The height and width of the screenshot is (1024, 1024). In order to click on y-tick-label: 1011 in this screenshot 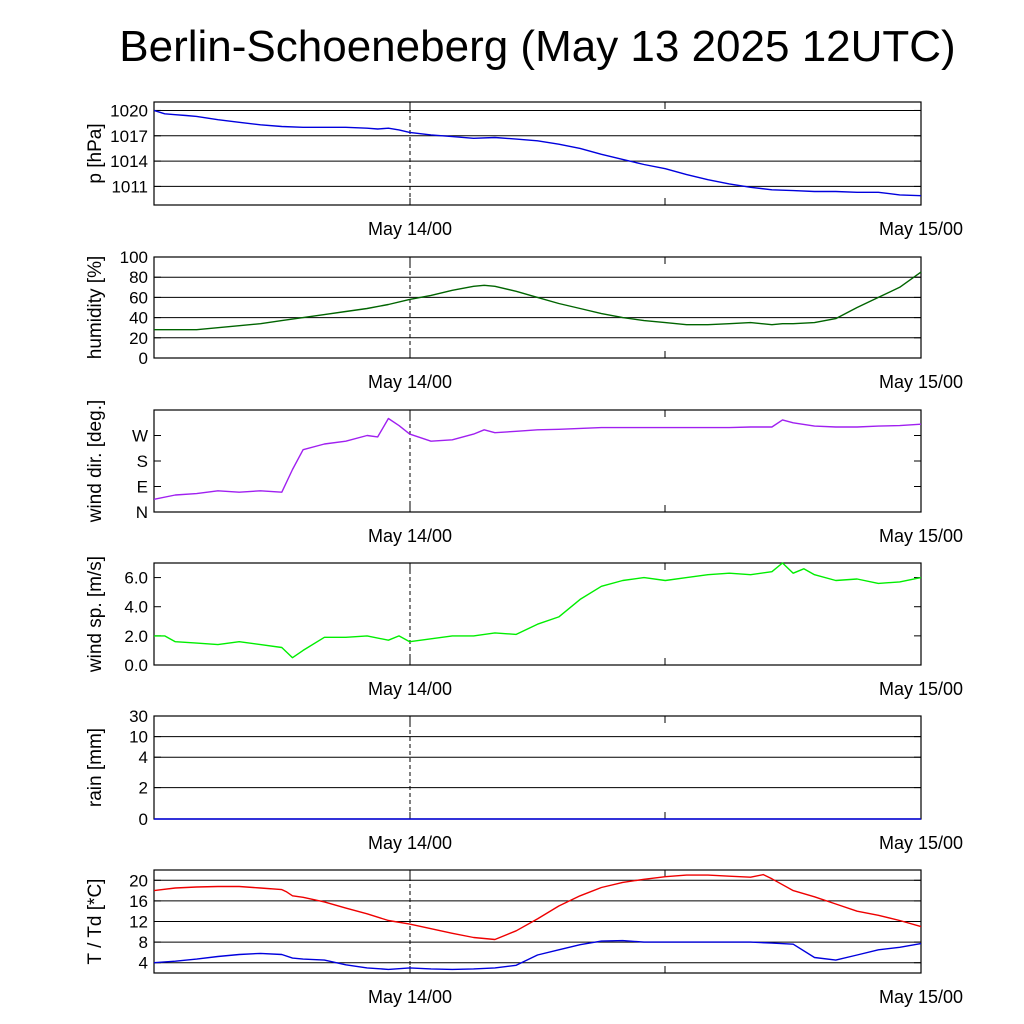, I will do `click(129, 186)`.